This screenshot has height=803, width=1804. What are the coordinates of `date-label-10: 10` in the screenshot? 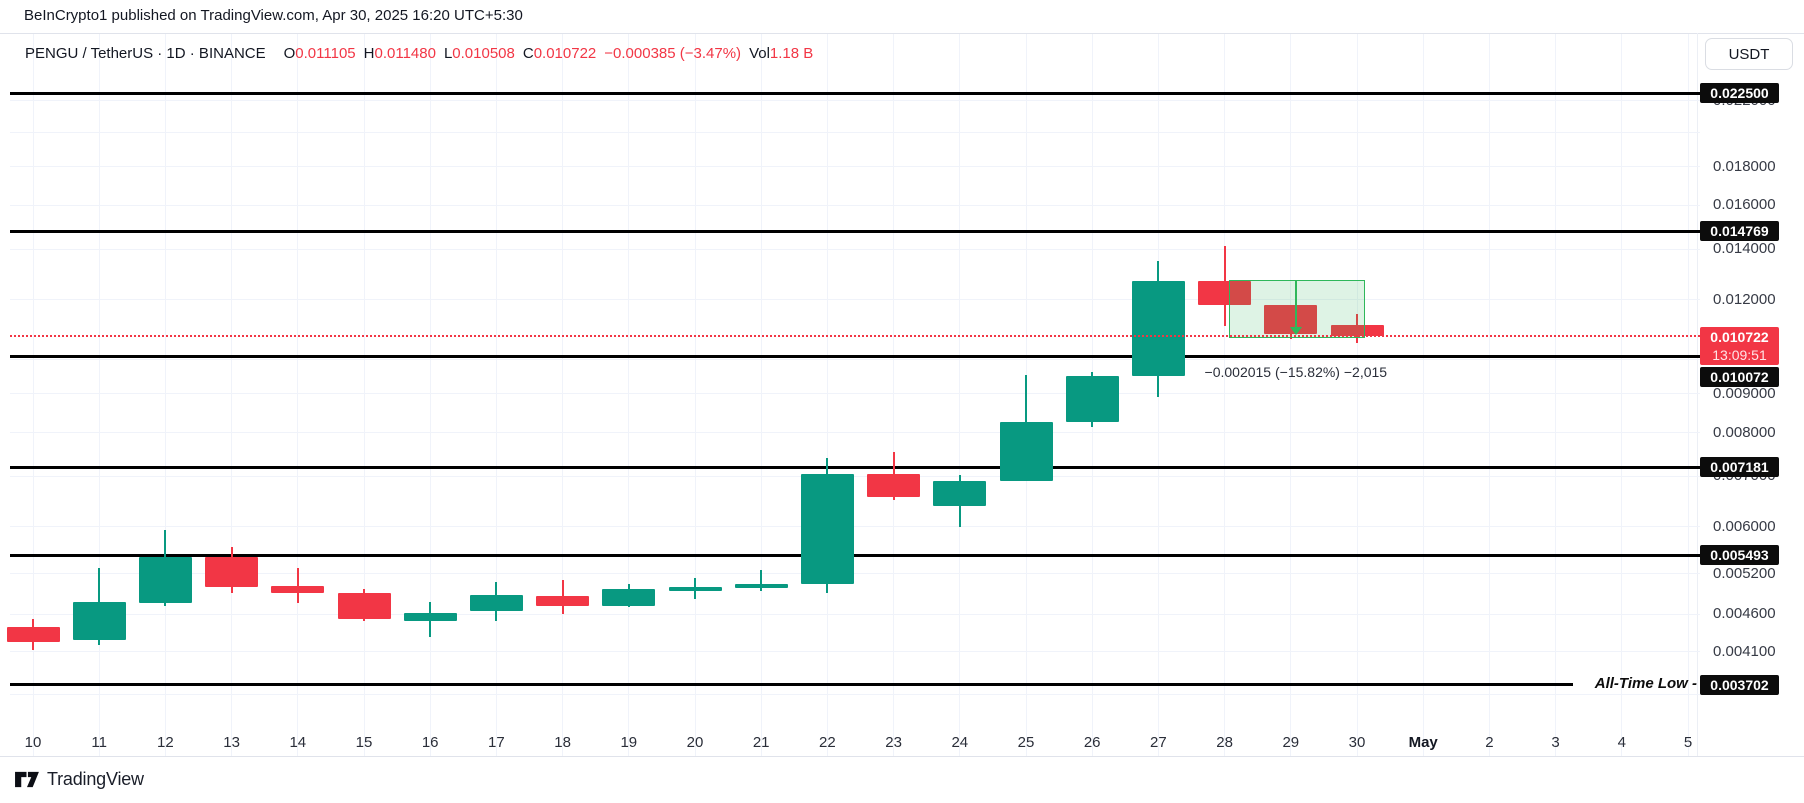 It's located at (33, 742).